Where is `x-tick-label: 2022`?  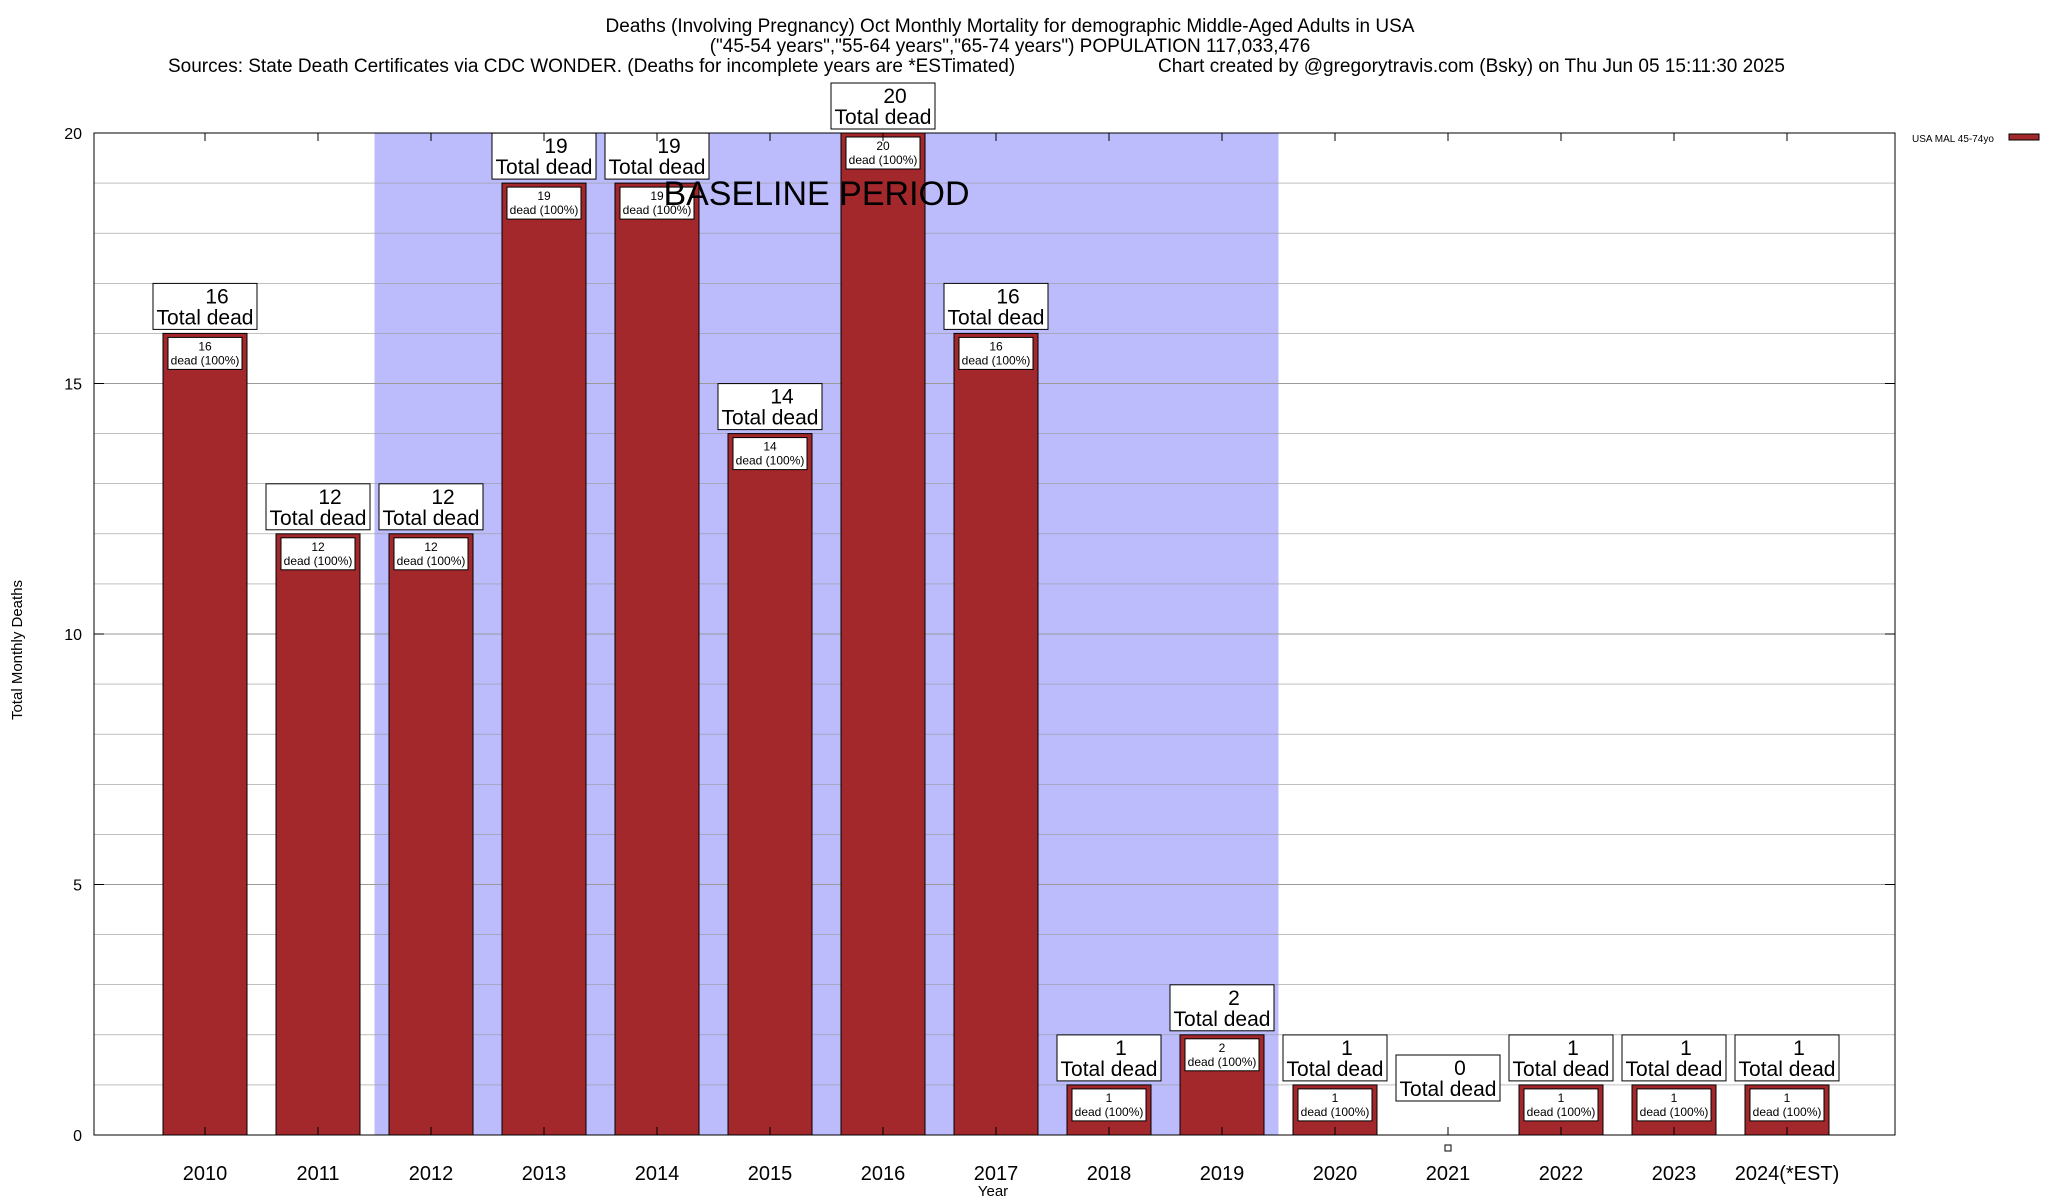 x-tick-label: 2022 is located at coordinates (1561, 1174).